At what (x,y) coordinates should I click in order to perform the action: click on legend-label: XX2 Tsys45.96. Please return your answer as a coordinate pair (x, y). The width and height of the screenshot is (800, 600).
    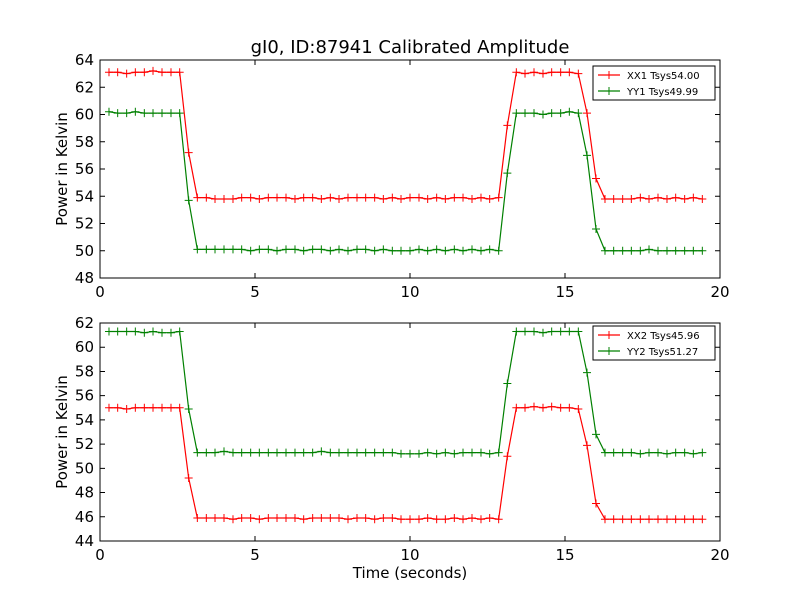
    Looking at the image, I should click on (663, 336).